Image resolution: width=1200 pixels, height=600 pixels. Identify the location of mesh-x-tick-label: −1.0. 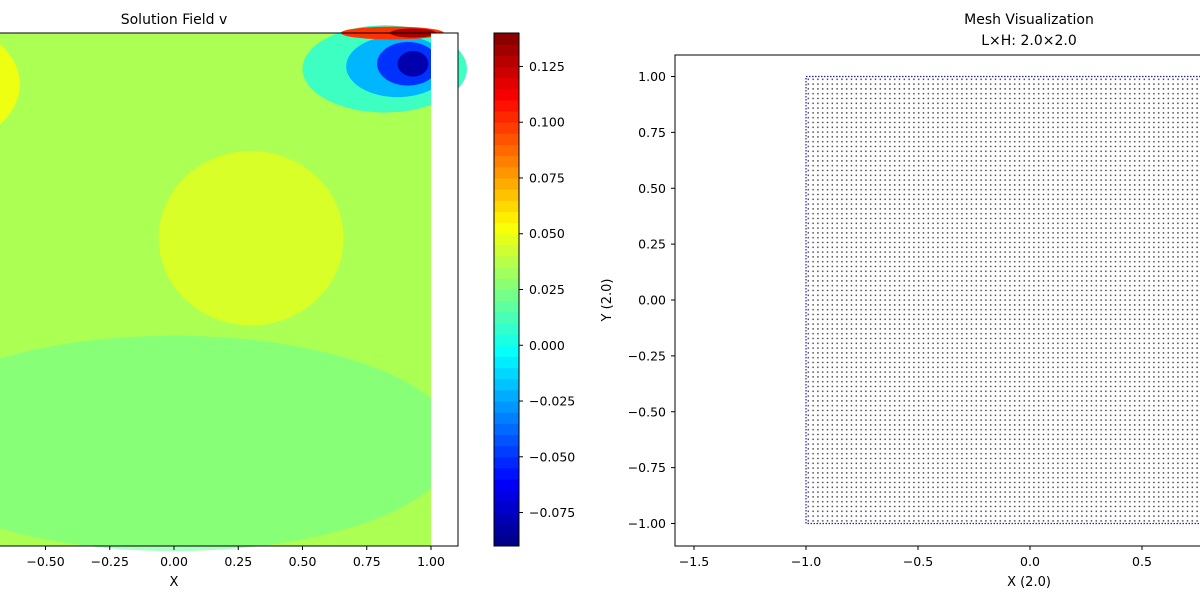
(806, 561).